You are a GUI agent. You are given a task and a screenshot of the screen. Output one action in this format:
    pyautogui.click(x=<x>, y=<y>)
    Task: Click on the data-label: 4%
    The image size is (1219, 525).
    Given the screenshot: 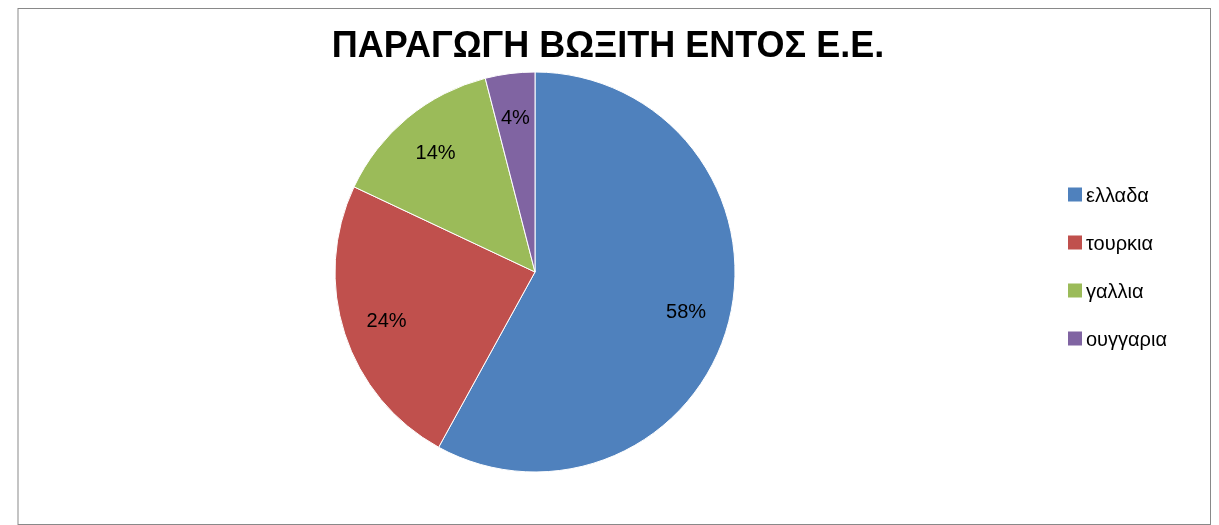 What is the action you would take?
    pyautogui.click(x=515, y=117)
    